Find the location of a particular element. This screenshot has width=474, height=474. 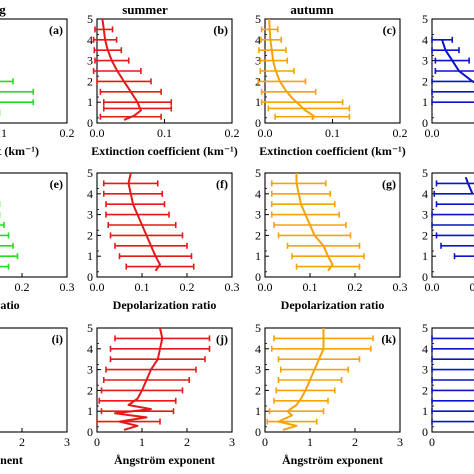

x-axis-label: exponent is located at coordinates (11, 460).